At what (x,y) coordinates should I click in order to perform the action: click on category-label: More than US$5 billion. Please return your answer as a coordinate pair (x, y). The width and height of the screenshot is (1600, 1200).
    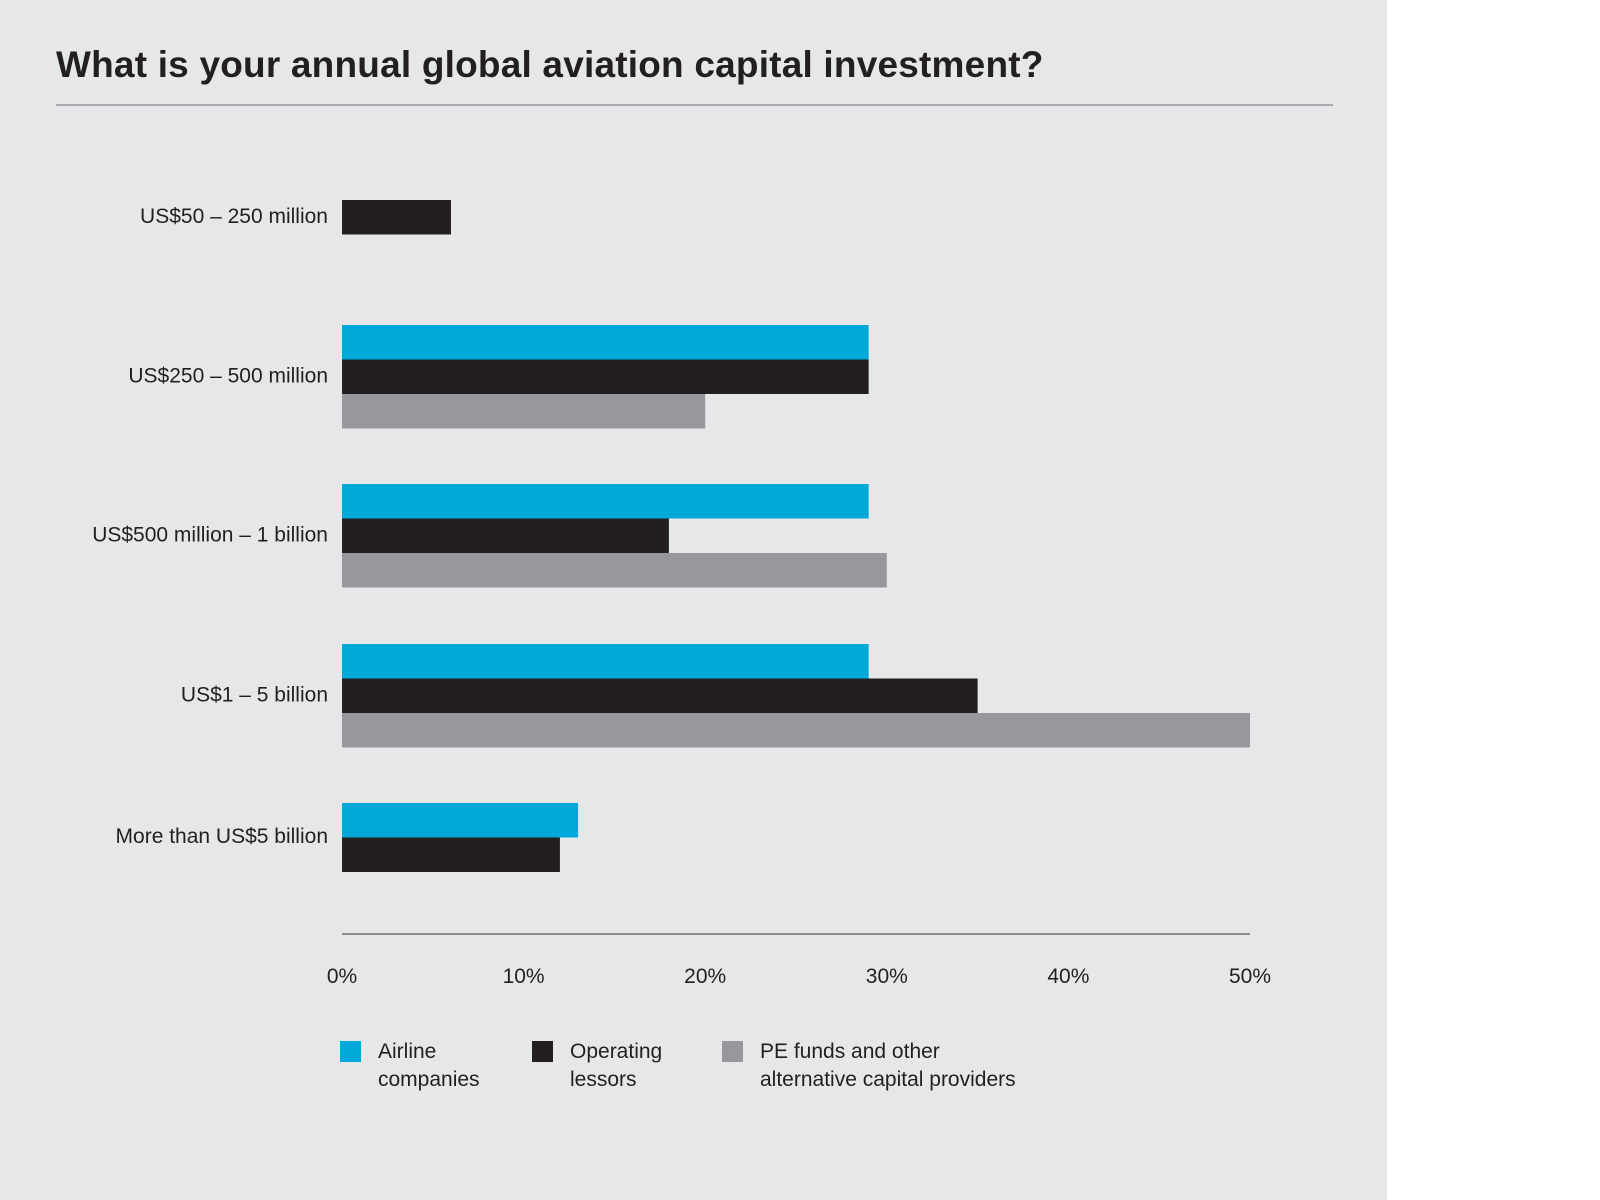
    Looking at the image, I should click on (222, 836).